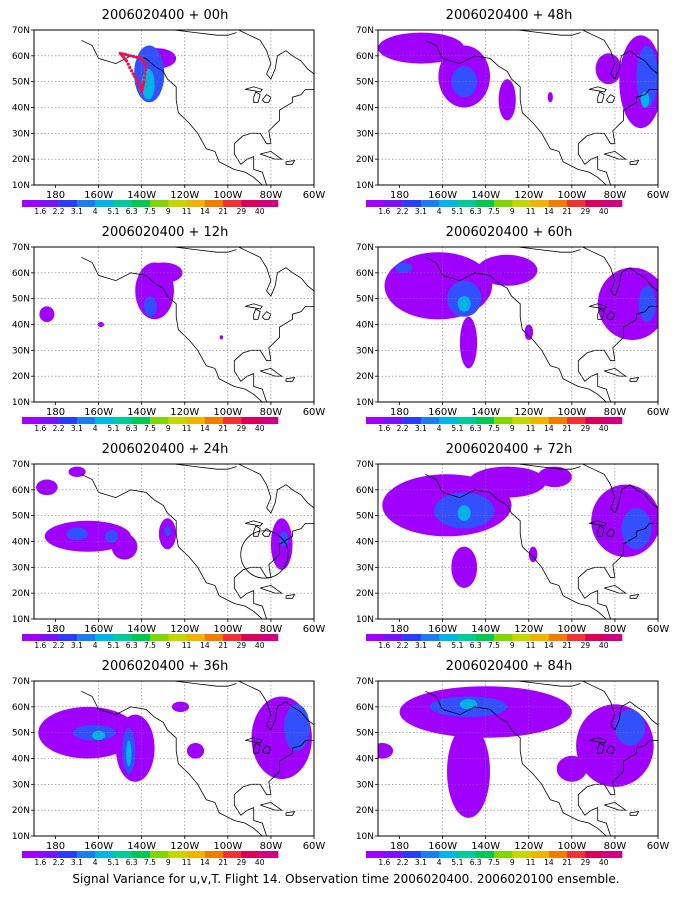 Image resolution: width=692 pixels, height=900 pixels. I want to click on x-tick-label: 140W, so click(485, 412).